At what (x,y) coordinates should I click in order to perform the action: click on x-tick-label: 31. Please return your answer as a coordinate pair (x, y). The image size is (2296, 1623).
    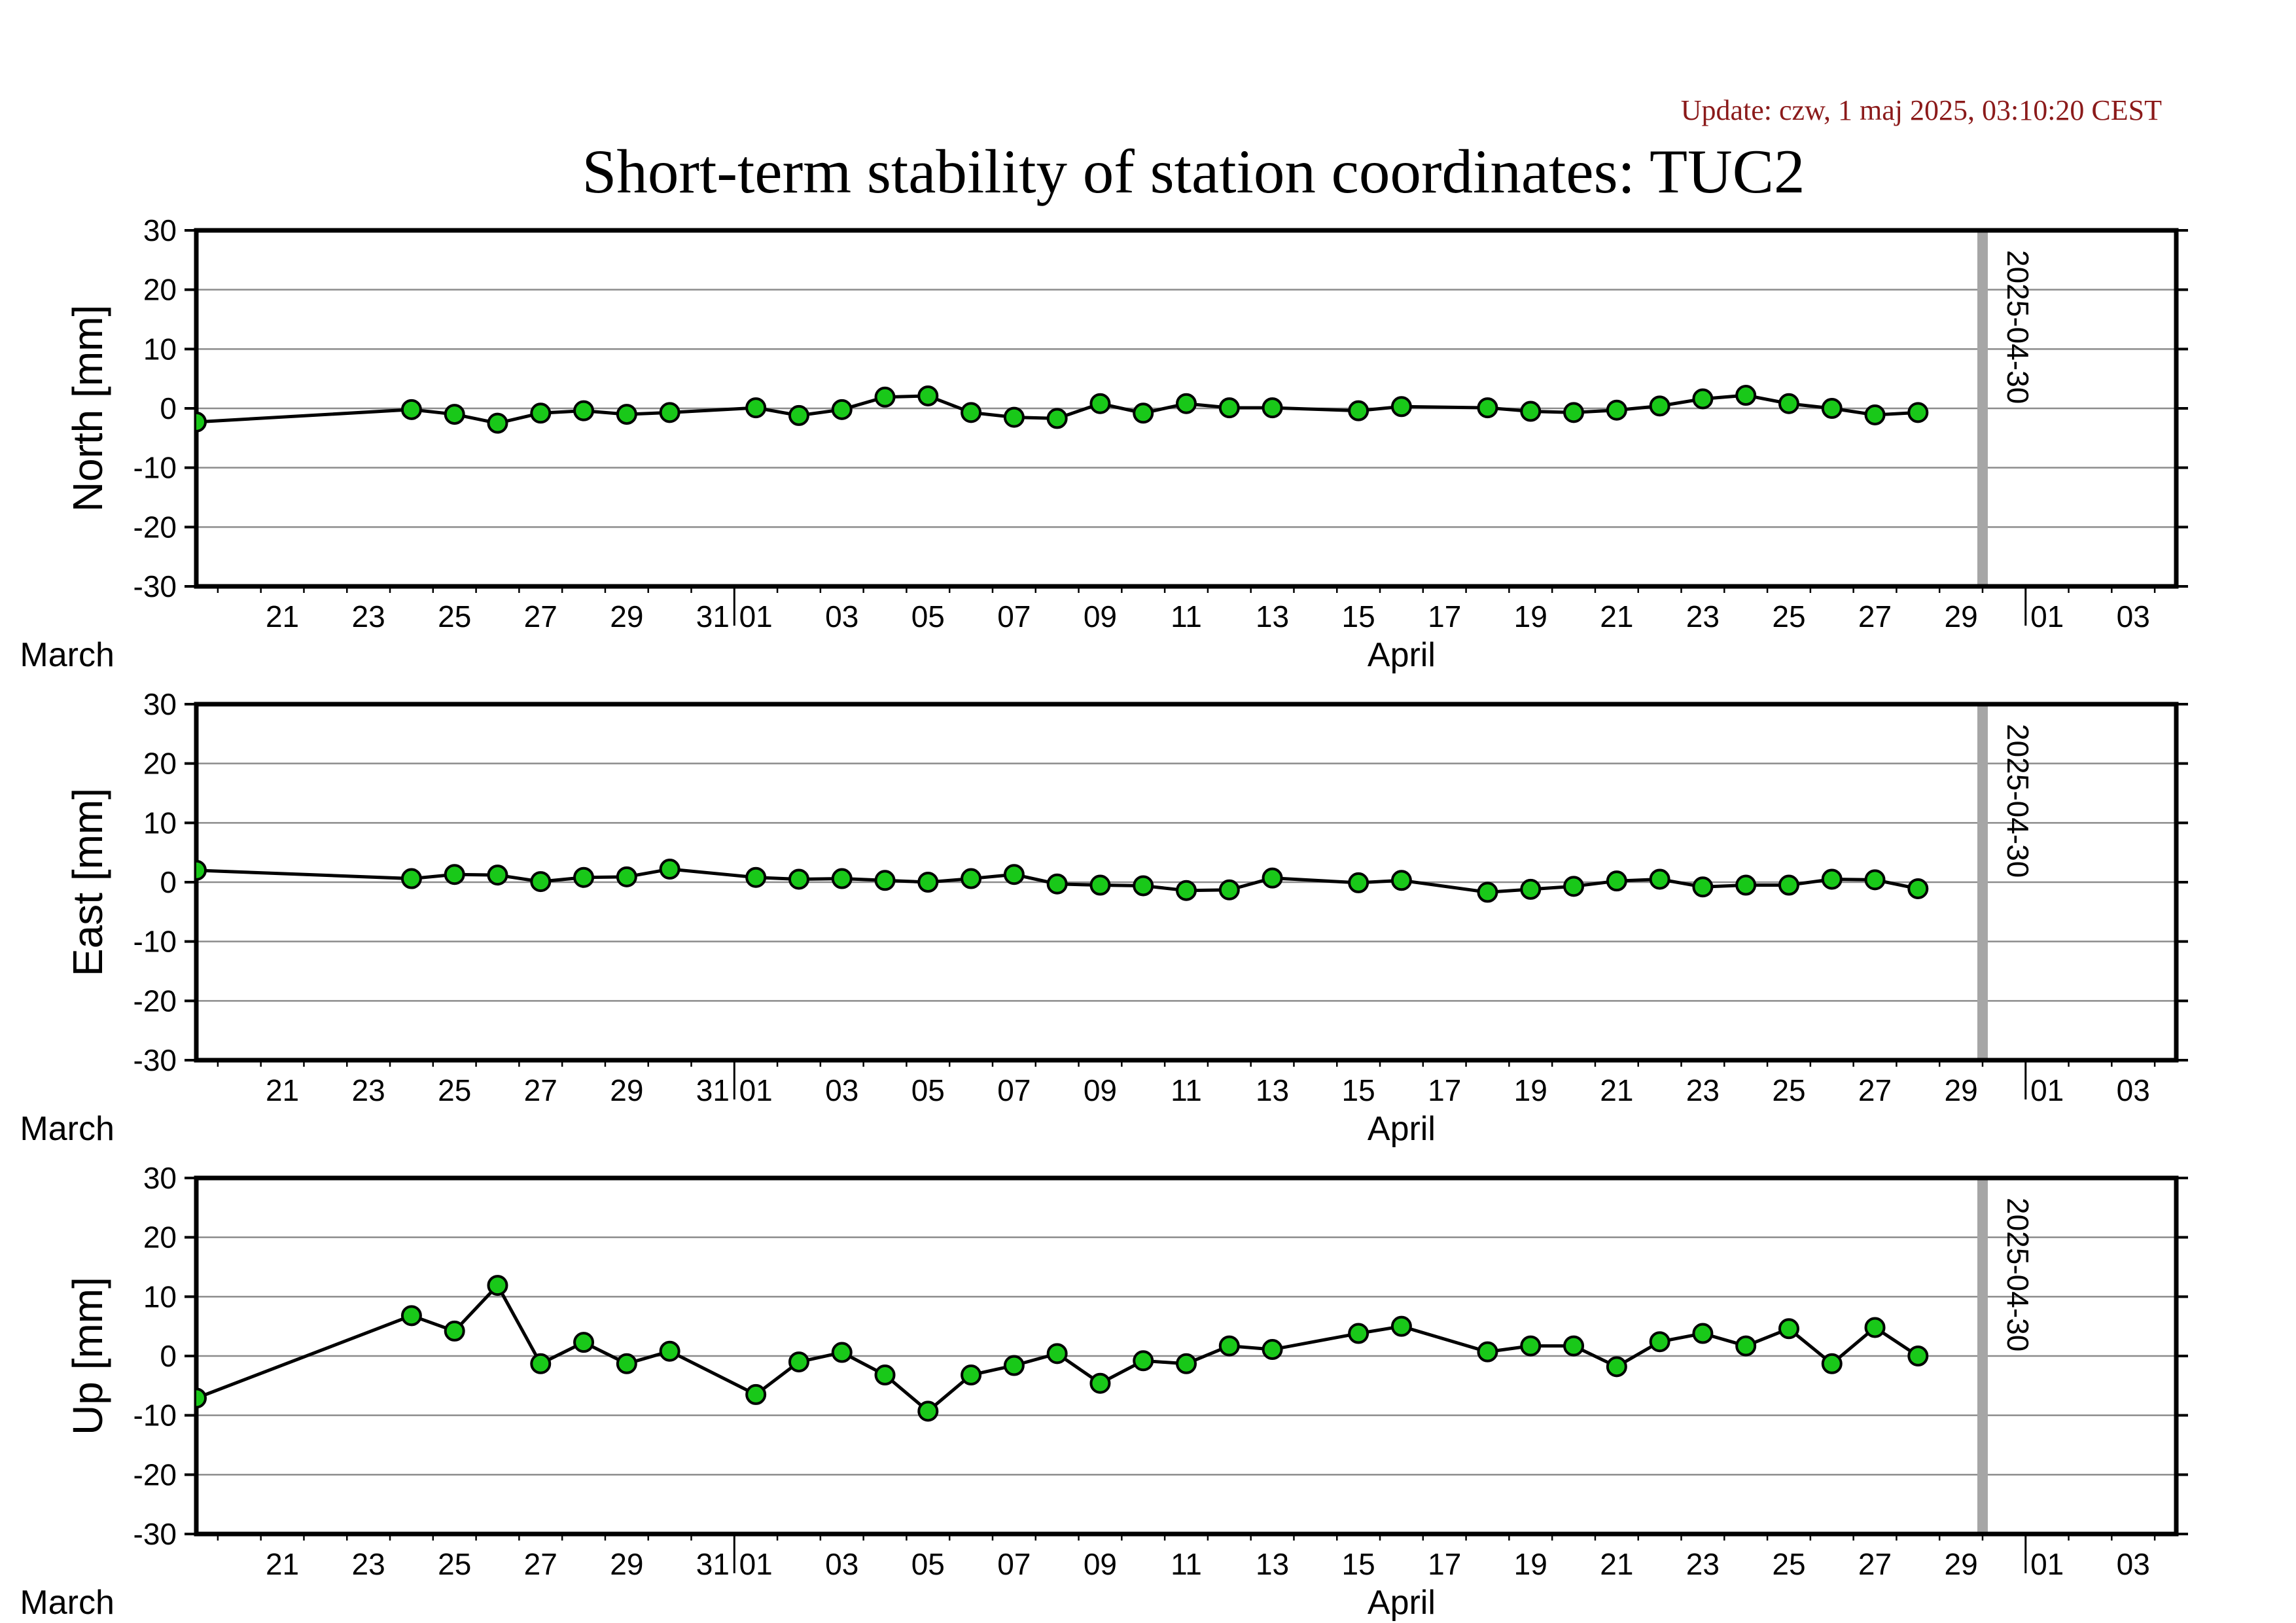
    Looking at the image, I should click on (713, 1090).